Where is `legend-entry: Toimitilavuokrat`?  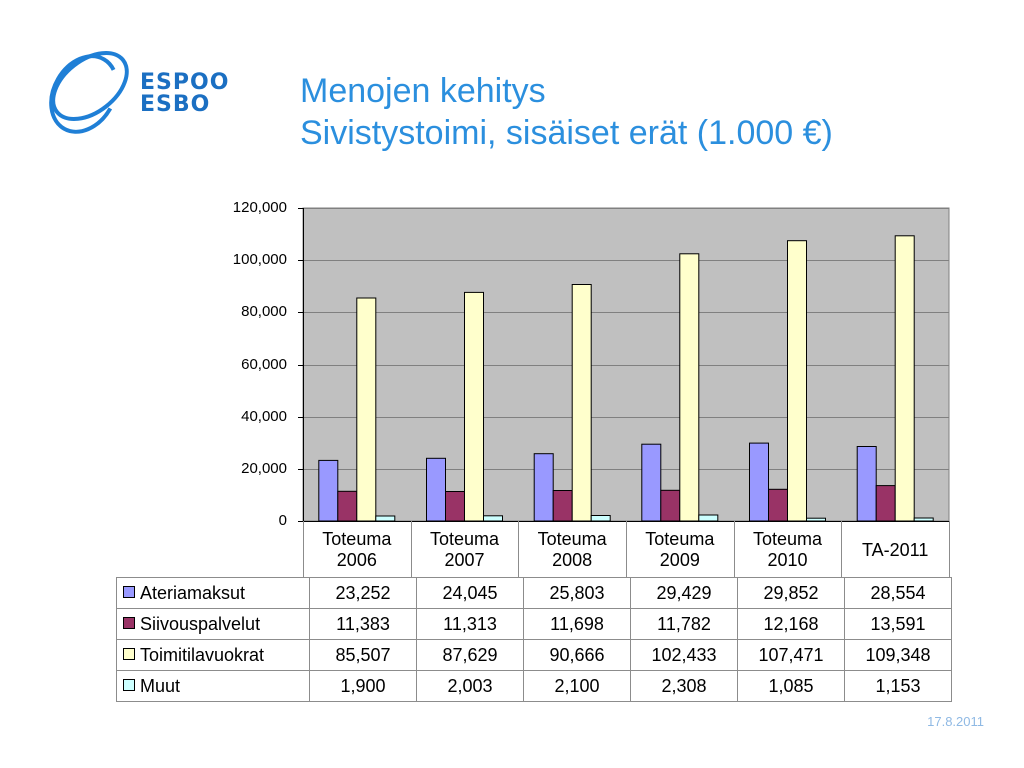 legend-entry: Toimitilavuokrat is located at coordinates (213, 655).